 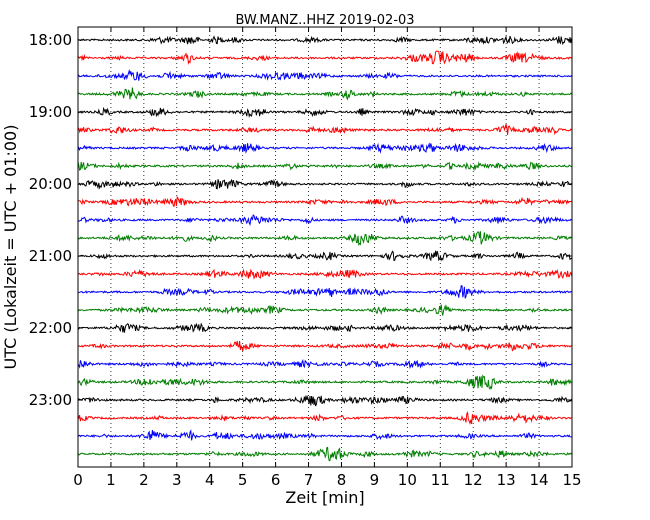 What do you see at coordinates (324, 20) in the screenshot?
I see `chart-title: BW.MANZ..HHZ 2019-02-03` at bounding box center [324, 20].